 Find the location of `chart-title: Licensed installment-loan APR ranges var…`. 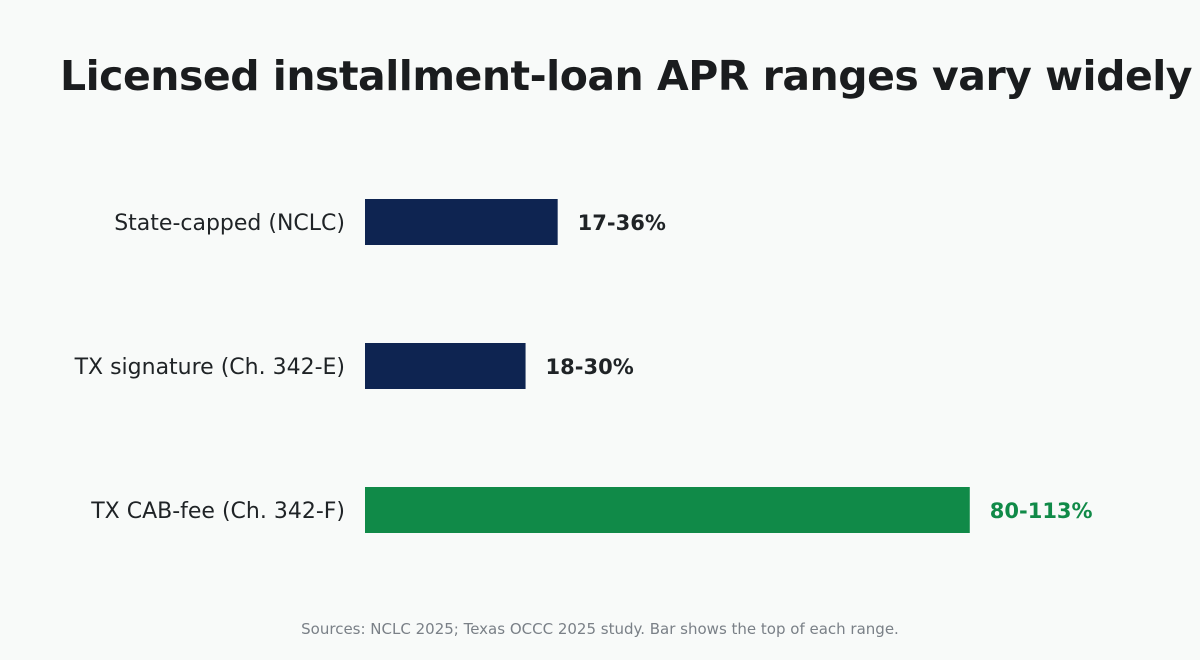

chart-title: Licensed installment-loan APR ranges var… is located at coordinates (626, 76).